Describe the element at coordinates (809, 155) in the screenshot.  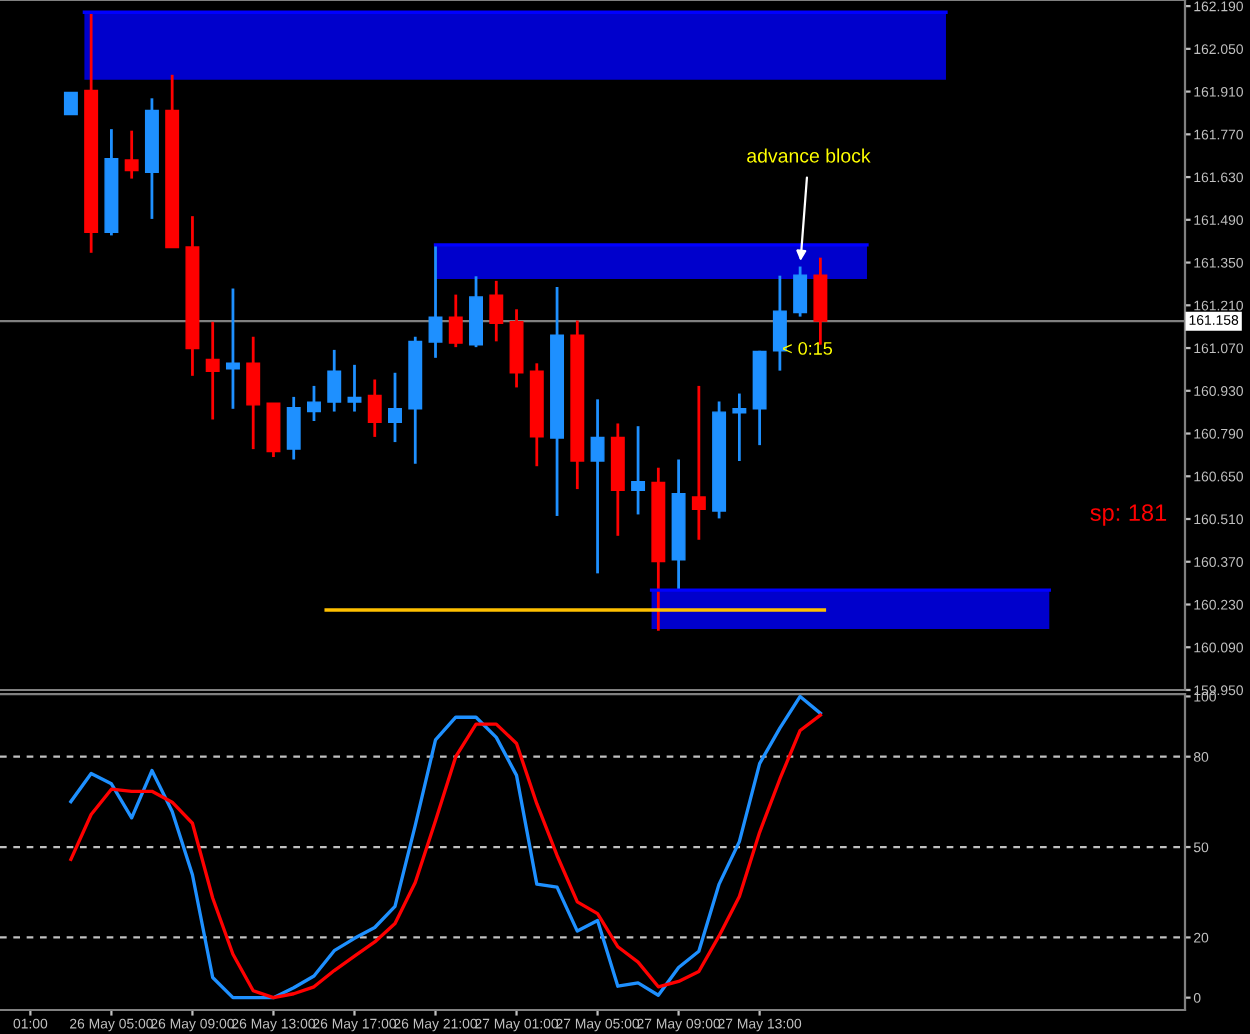
I see `annotation: advance block` at that location.